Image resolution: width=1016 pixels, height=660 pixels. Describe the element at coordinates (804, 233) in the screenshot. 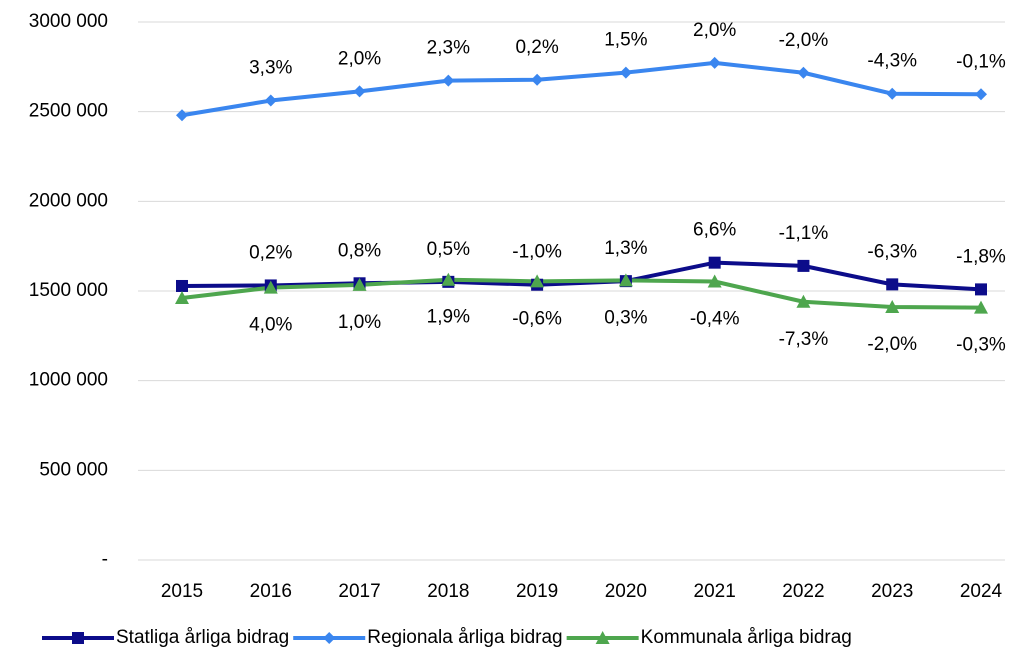

I see `data-label: -1,1%` at that location.